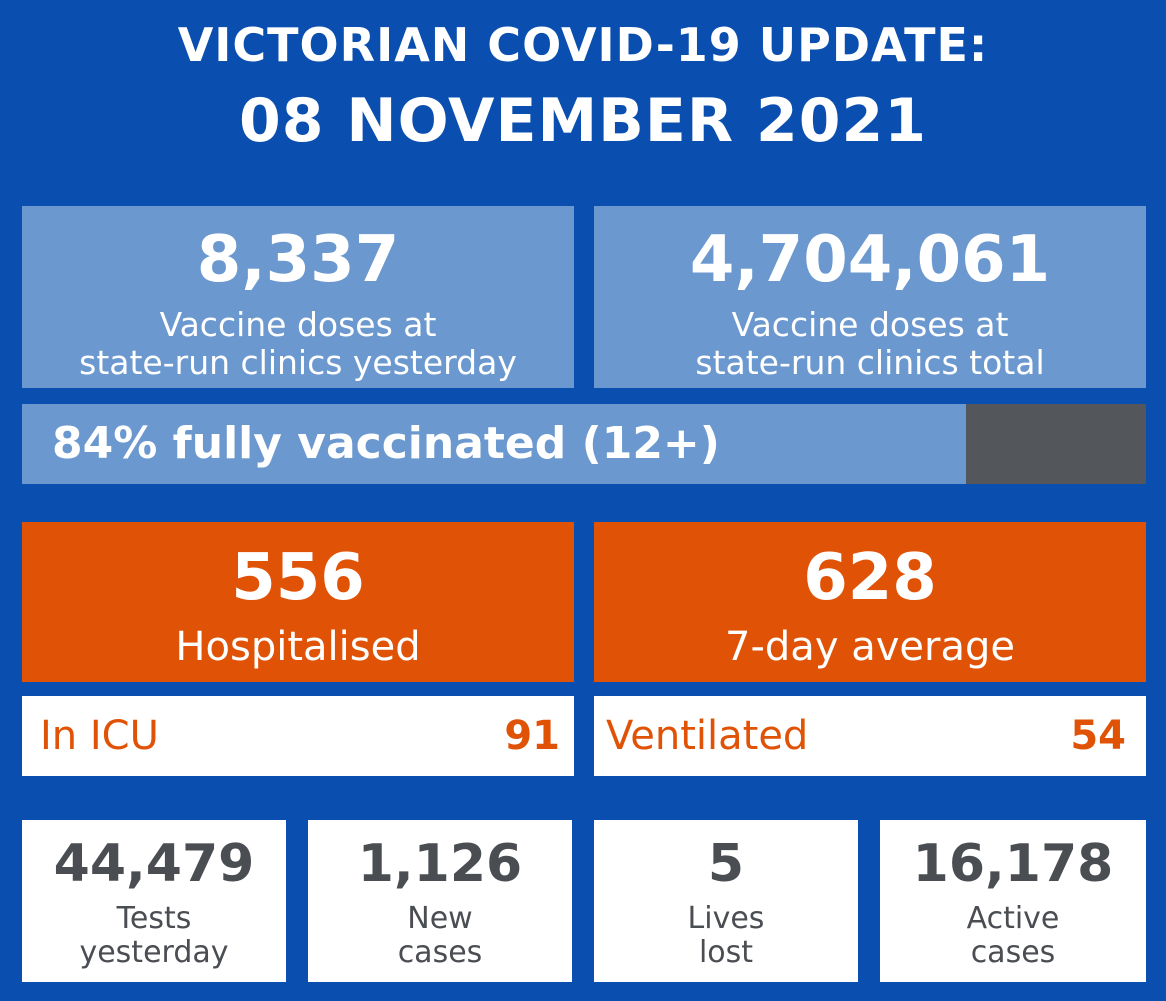  Describe the element at coordinates (870, 647) in the screenshot. I see `seven-day-average-label: 7-day average` at that location.